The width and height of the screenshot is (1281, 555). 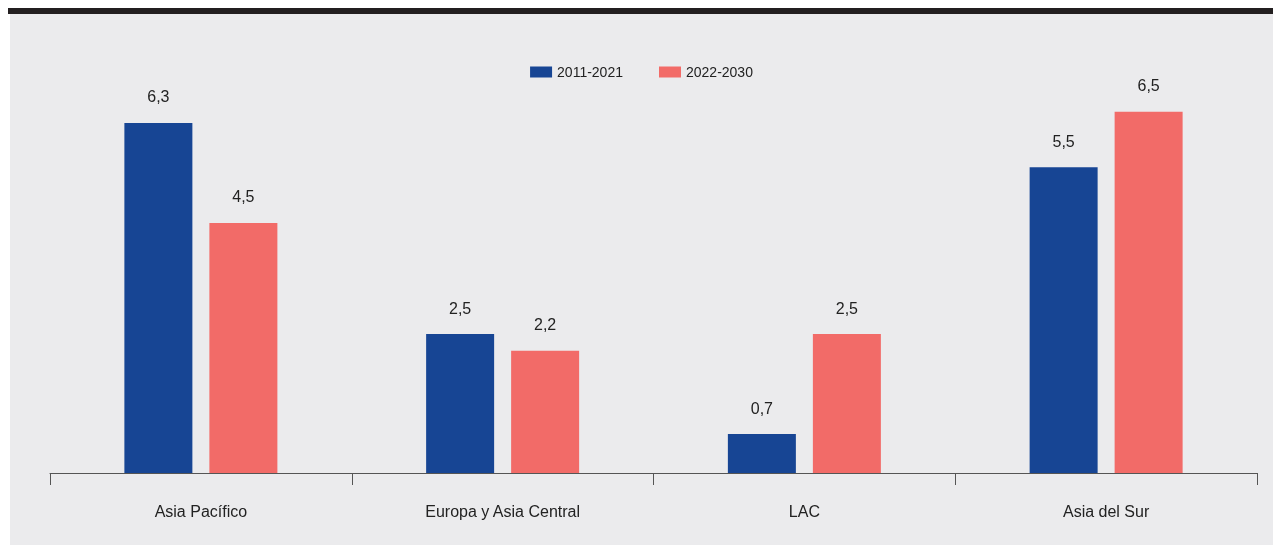 I want to click on legend-label: 2011-2021, so click(x=590, y=72).